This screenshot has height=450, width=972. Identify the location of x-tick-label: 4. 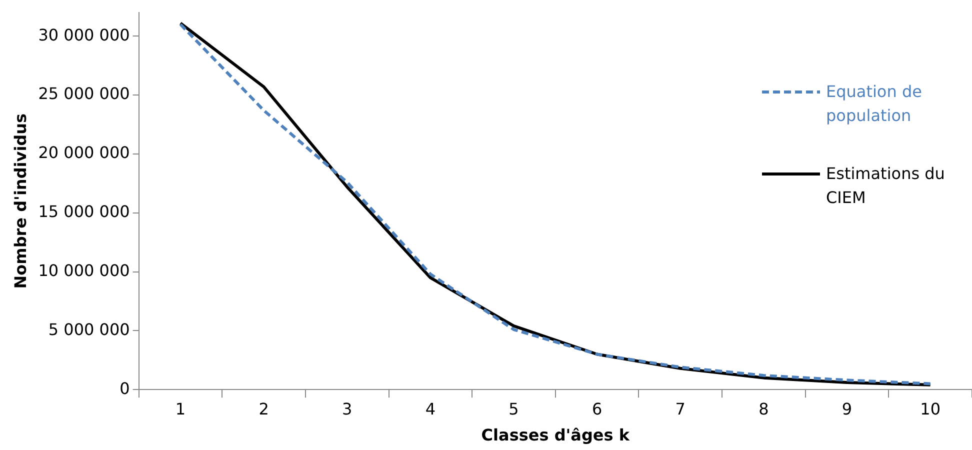
(430, 408).